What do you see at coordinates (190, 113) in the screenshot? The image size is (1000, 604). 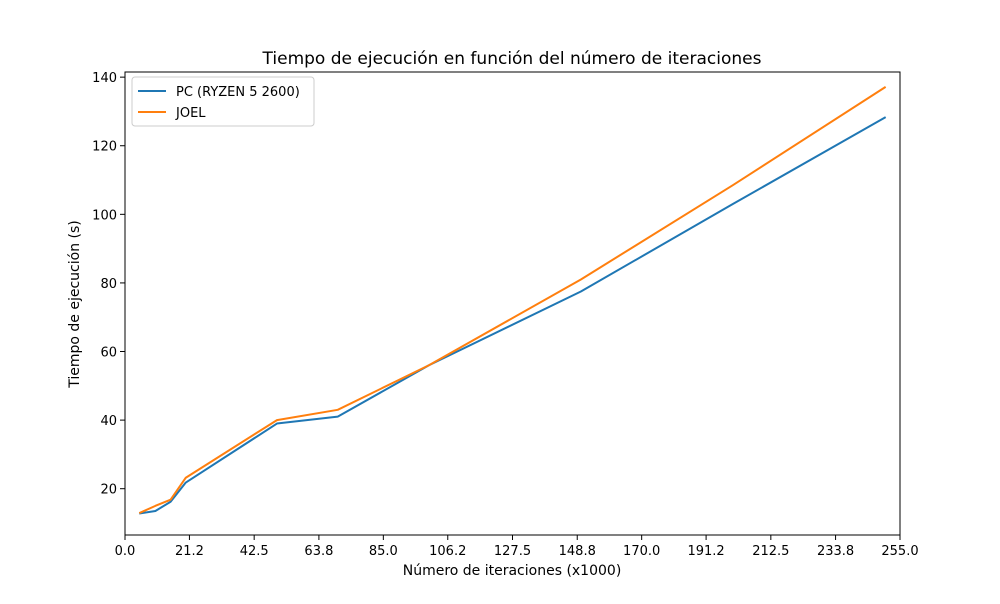 I see `legend-label-1: JOEL` at bounding box center [190, 113].